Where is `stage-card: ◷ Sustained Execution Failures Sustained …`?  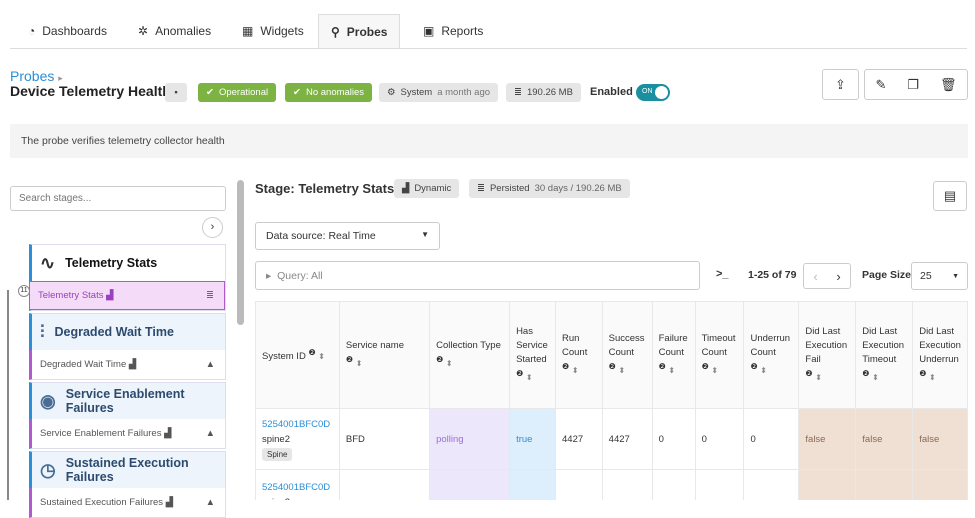 stage-card: ◷ Sustained Execution Failures Sustained … is located at coordinates (127, 484).